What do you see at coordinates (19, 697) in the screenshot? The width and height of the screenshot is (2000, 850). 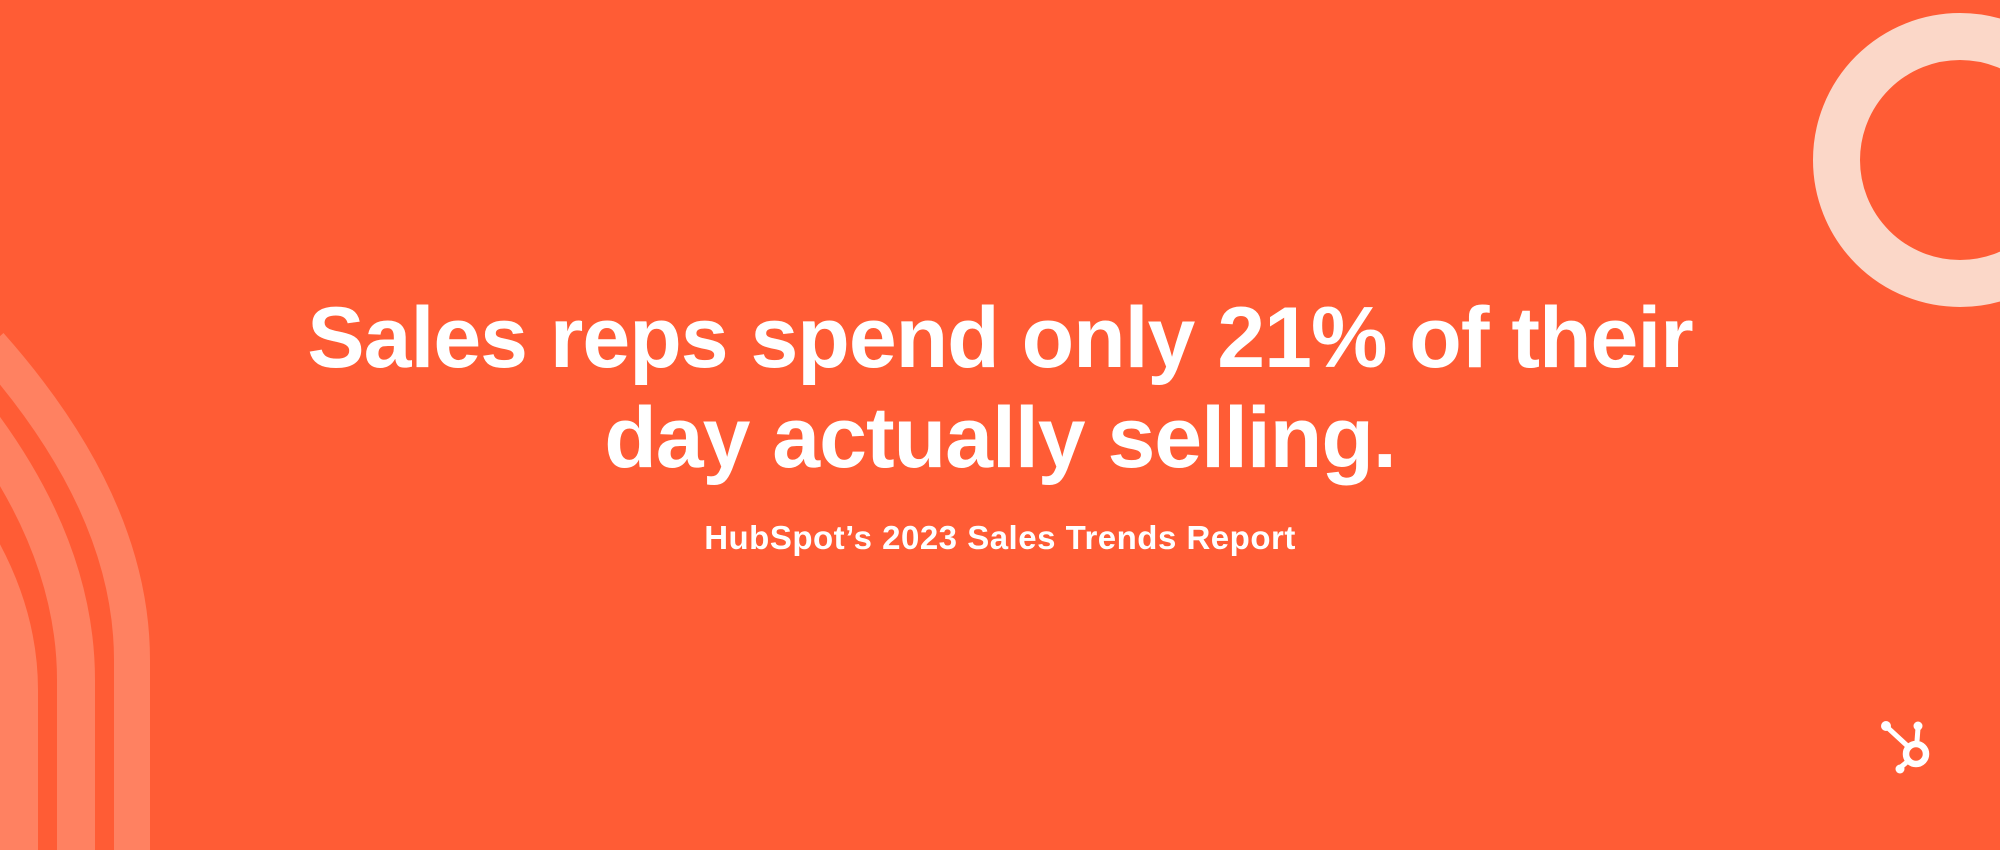 I see `arch-stripe-inner` at bounding box center [19, 697].